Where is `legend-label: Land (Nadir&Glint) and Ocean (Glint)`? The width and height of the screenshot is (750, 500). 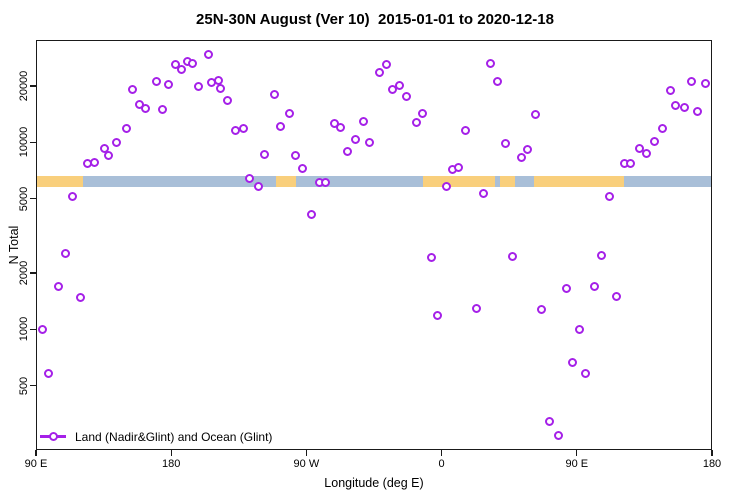
legend-label: Land (Nadir&Glint) and Ocean (Glint) is located at coordinates (174, 436).